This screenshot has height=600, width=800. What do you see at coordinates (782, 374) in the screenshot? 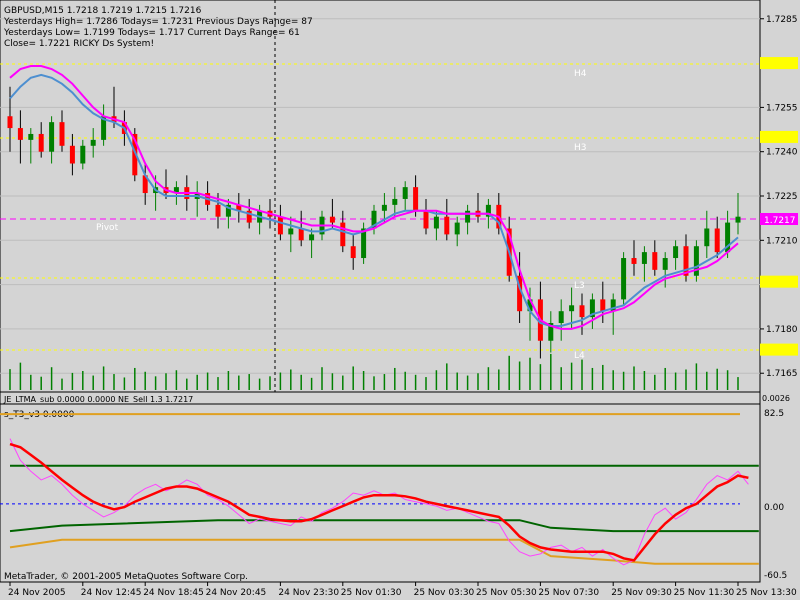
I see `price-axis-tick-label: 1.7165` at bounding box center [782, 374].